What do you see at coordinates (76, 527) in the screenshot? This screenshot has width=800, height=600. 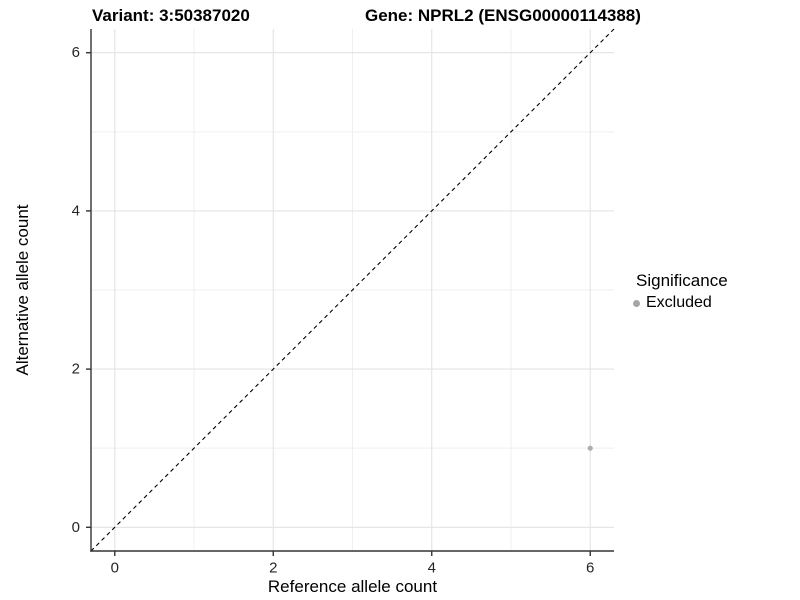 I see `y-tick-label: 0` at bounding box center [76, 527].